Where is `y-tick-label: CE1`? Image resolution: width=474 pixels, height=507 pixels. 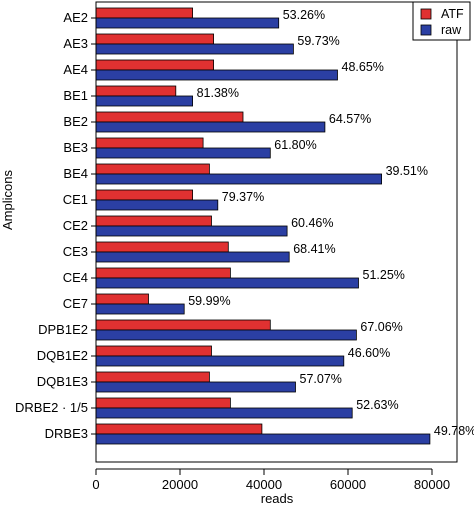 y-tick-label: CE1 is located at coordinates (75, 199).